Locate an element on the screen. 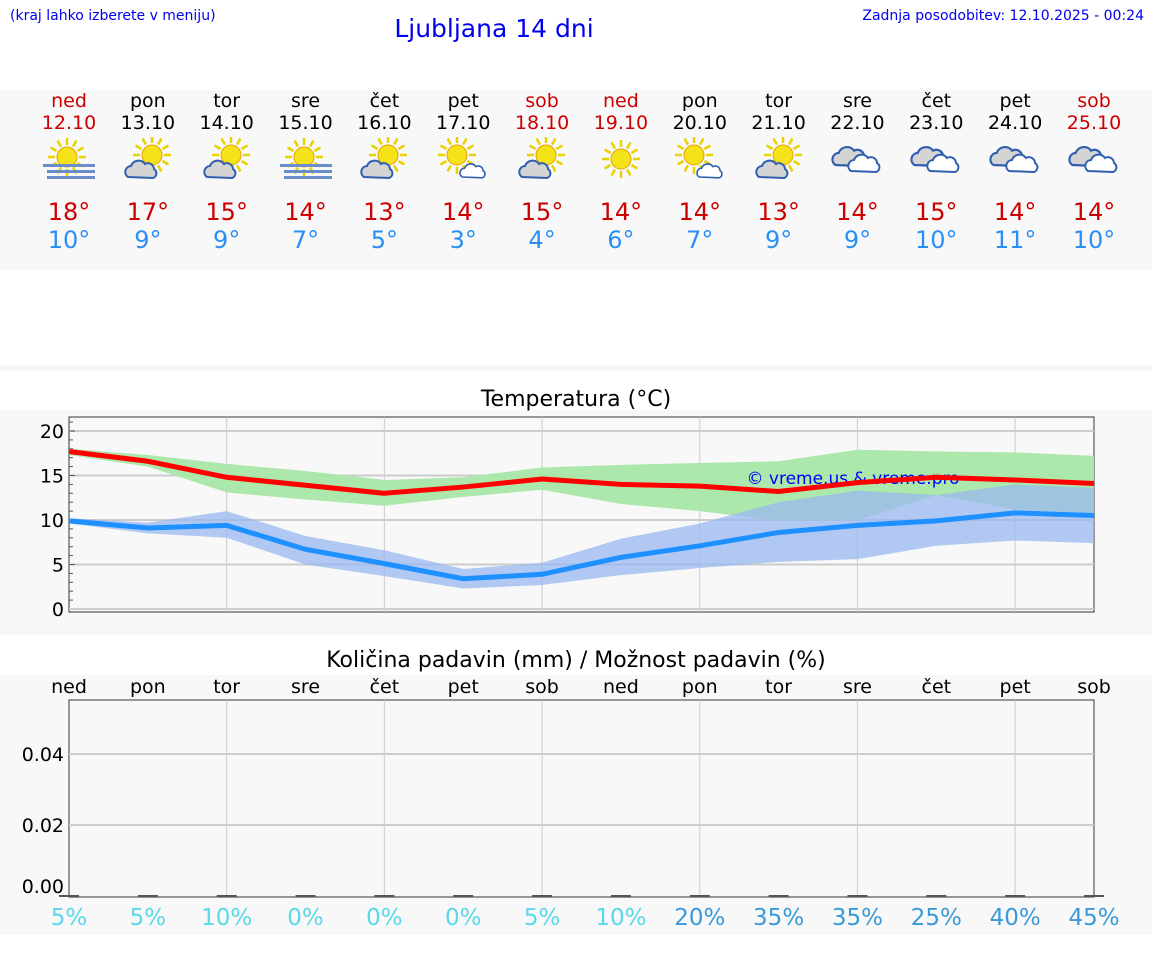  day-name: ned is located at coordinates (621, 101).